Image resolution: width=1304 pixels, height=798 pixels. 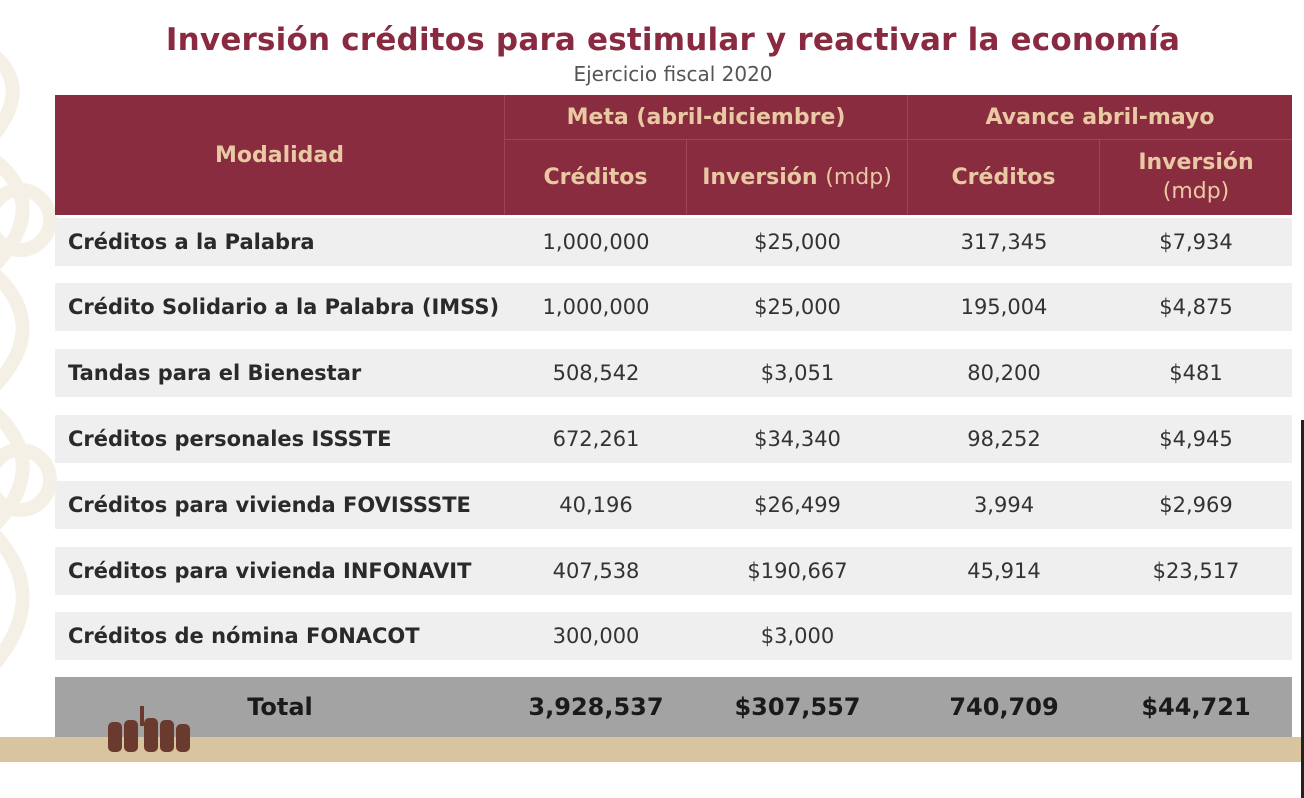 I want to click on cell-avance-creditos: 317,345, so click(x=1004, y=242).